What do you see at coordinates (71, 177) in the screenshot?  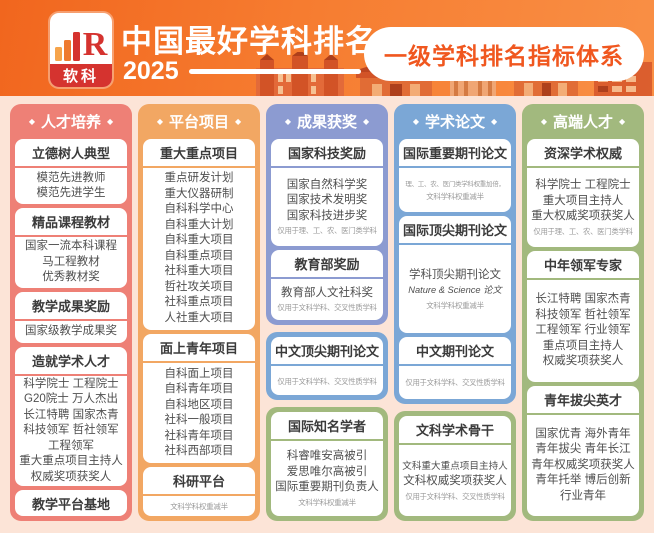 I see `indicator-item: 模范先进教师` at bounding box center [71, 177].